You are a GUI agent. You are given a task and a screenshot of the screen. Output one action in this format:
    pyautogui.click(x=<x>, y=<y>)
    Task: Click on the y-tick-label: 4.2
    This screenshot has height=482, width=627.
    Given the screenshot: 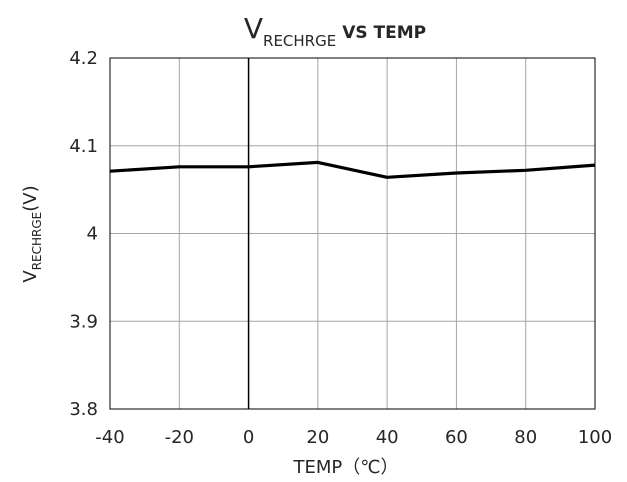 What is the action you would take?
    pyautogui.click(x=83, y=58)
    